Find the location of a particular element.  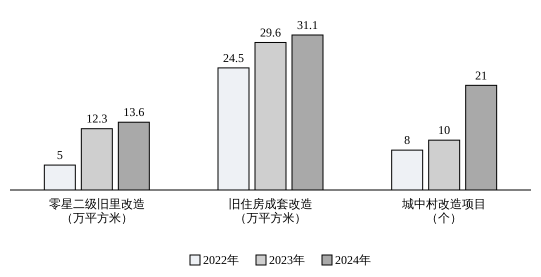

data-label: 31.1 is located at coordinates (307, 25).